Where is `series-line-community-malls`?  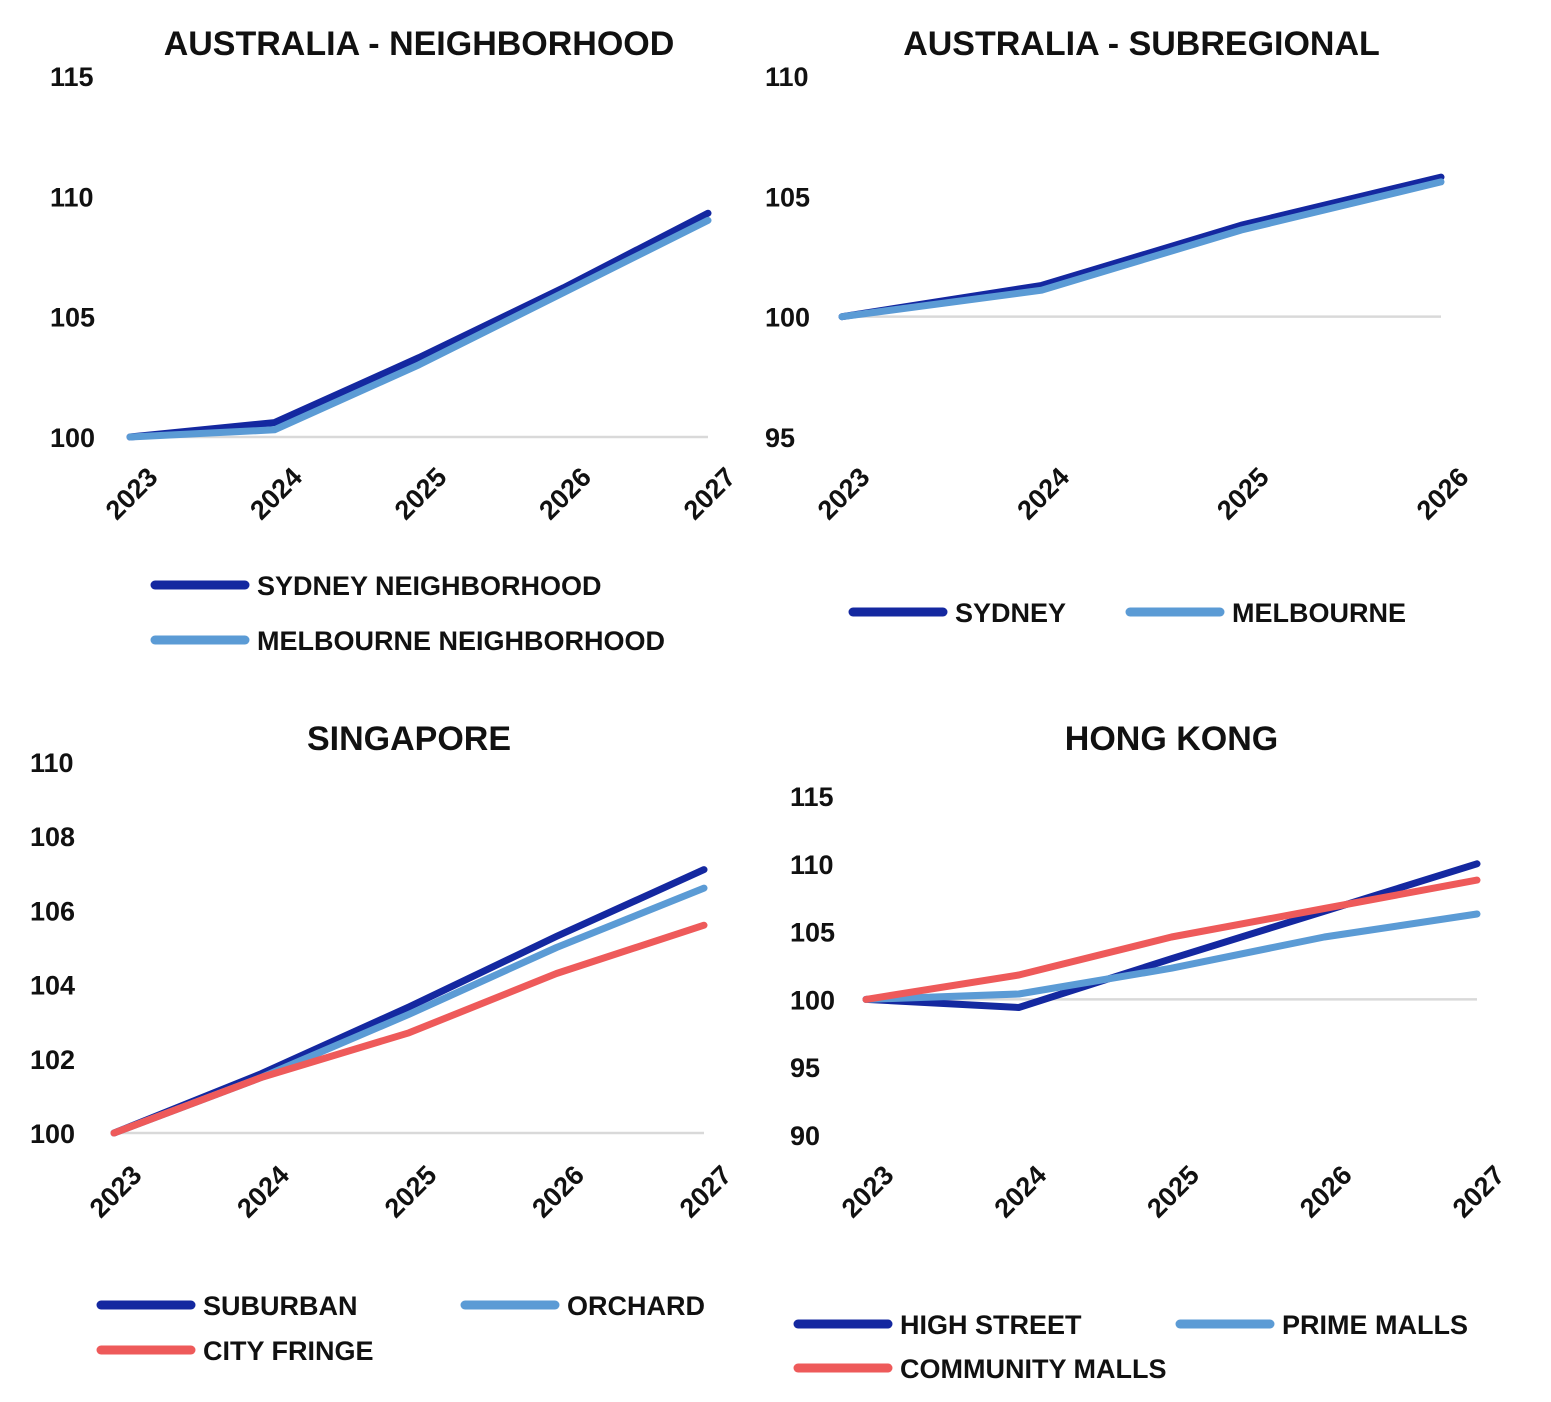
series-line-community-malls is located at coordinates (1171, 939).